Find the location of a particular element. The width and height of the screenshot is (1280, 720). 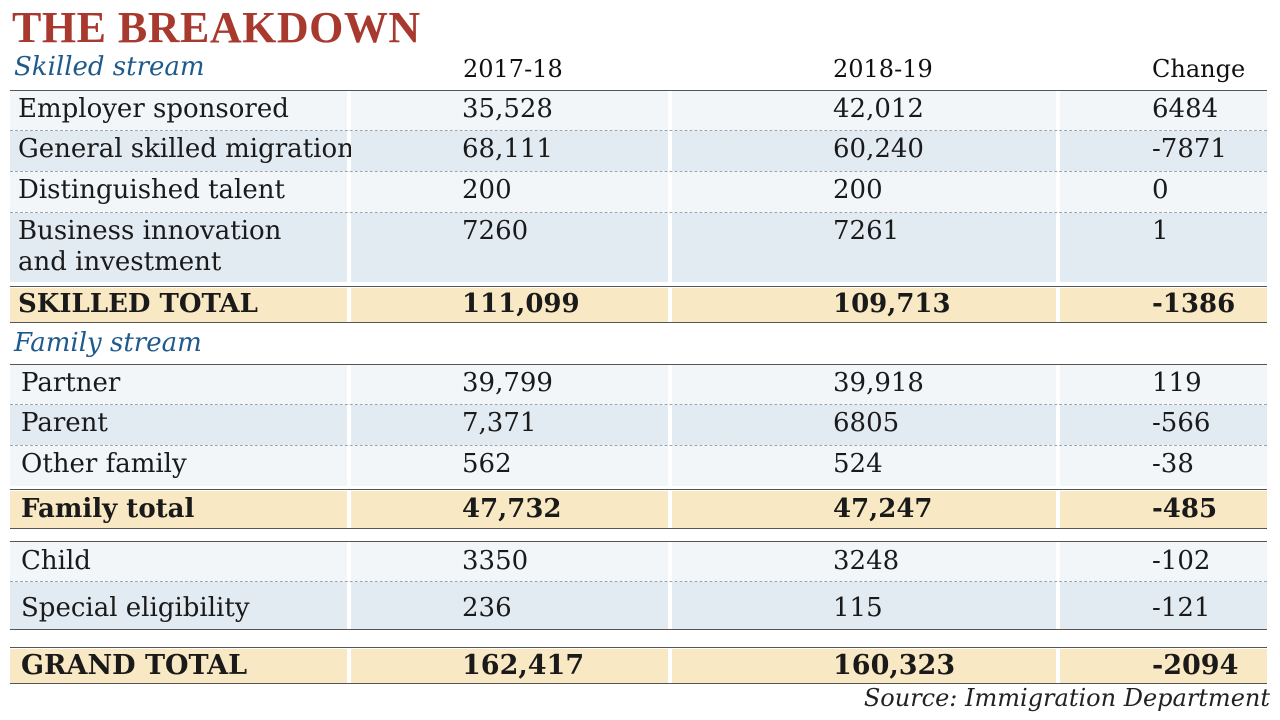

value-2018-19: 3248 is located at coordinates (866, 561).